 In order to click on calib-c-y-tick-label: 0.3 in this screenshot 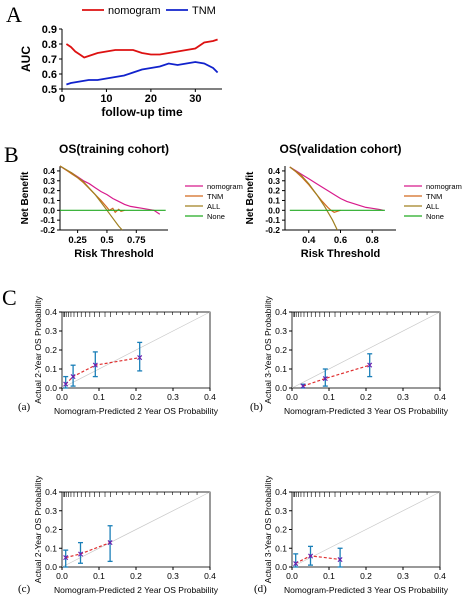, I will do `click(51, 511)`.